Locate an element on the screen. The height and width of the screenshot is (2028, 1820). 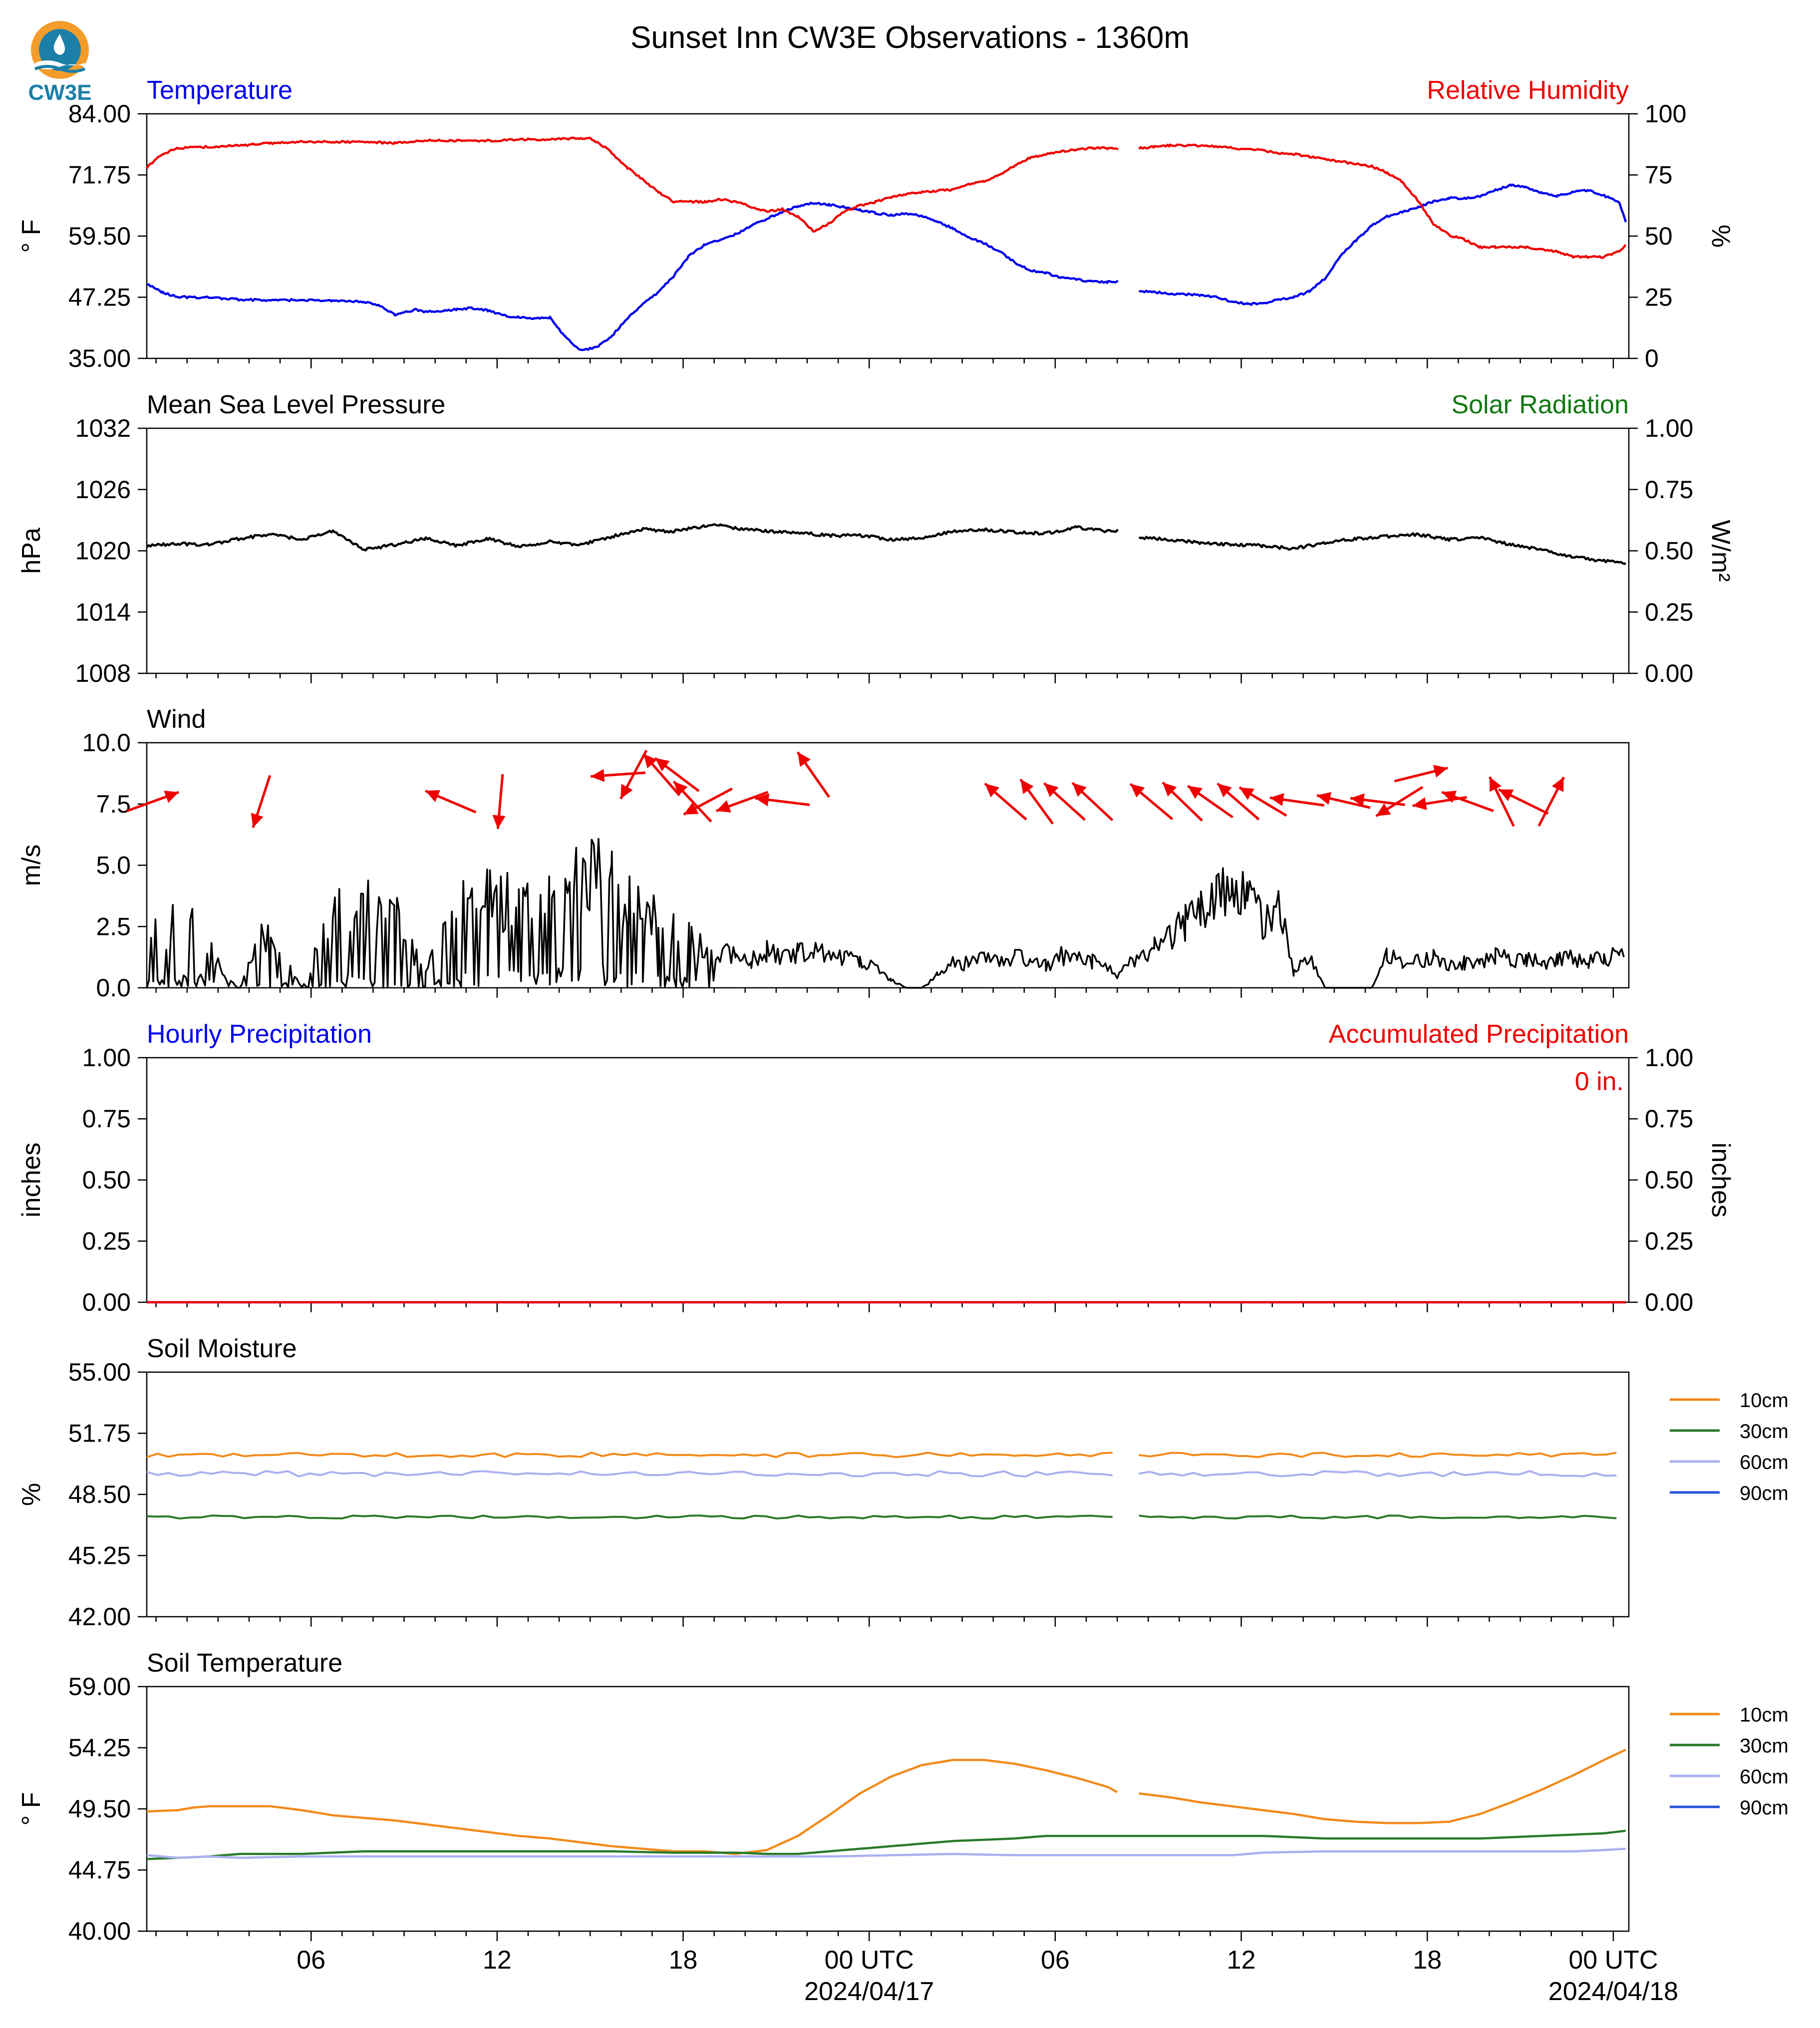
y-tick-label: 0.75 is located at coordinates (106, 1119).